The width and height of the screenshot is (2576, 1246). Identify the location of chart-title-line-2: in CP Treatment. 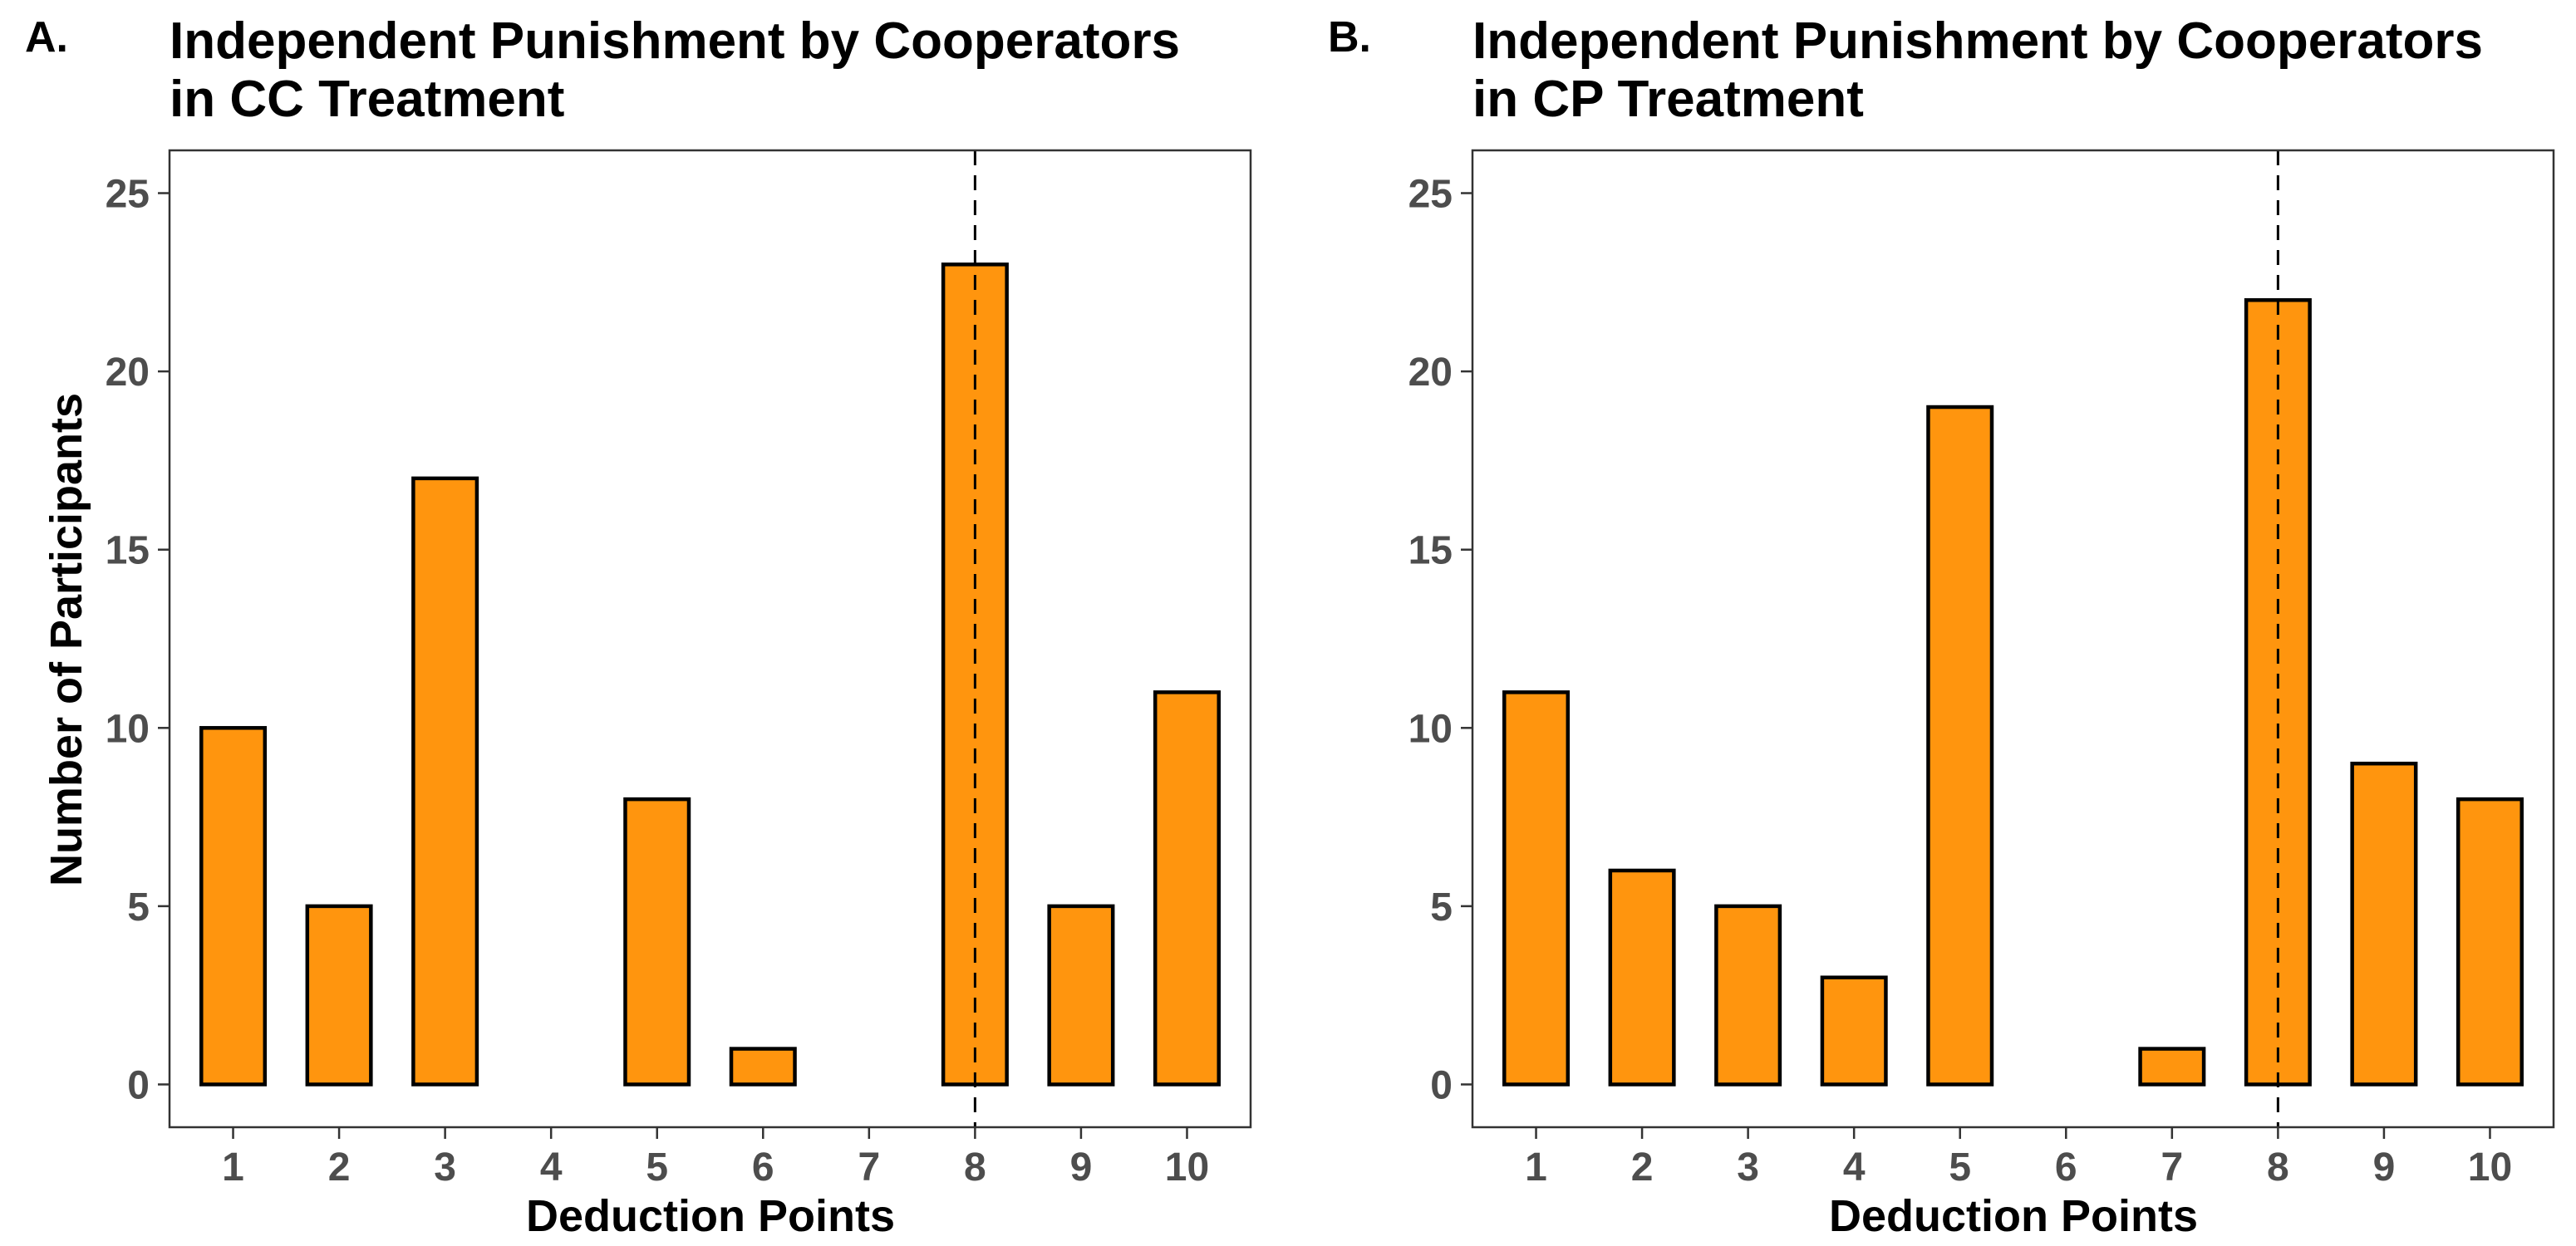
(1668, 99).